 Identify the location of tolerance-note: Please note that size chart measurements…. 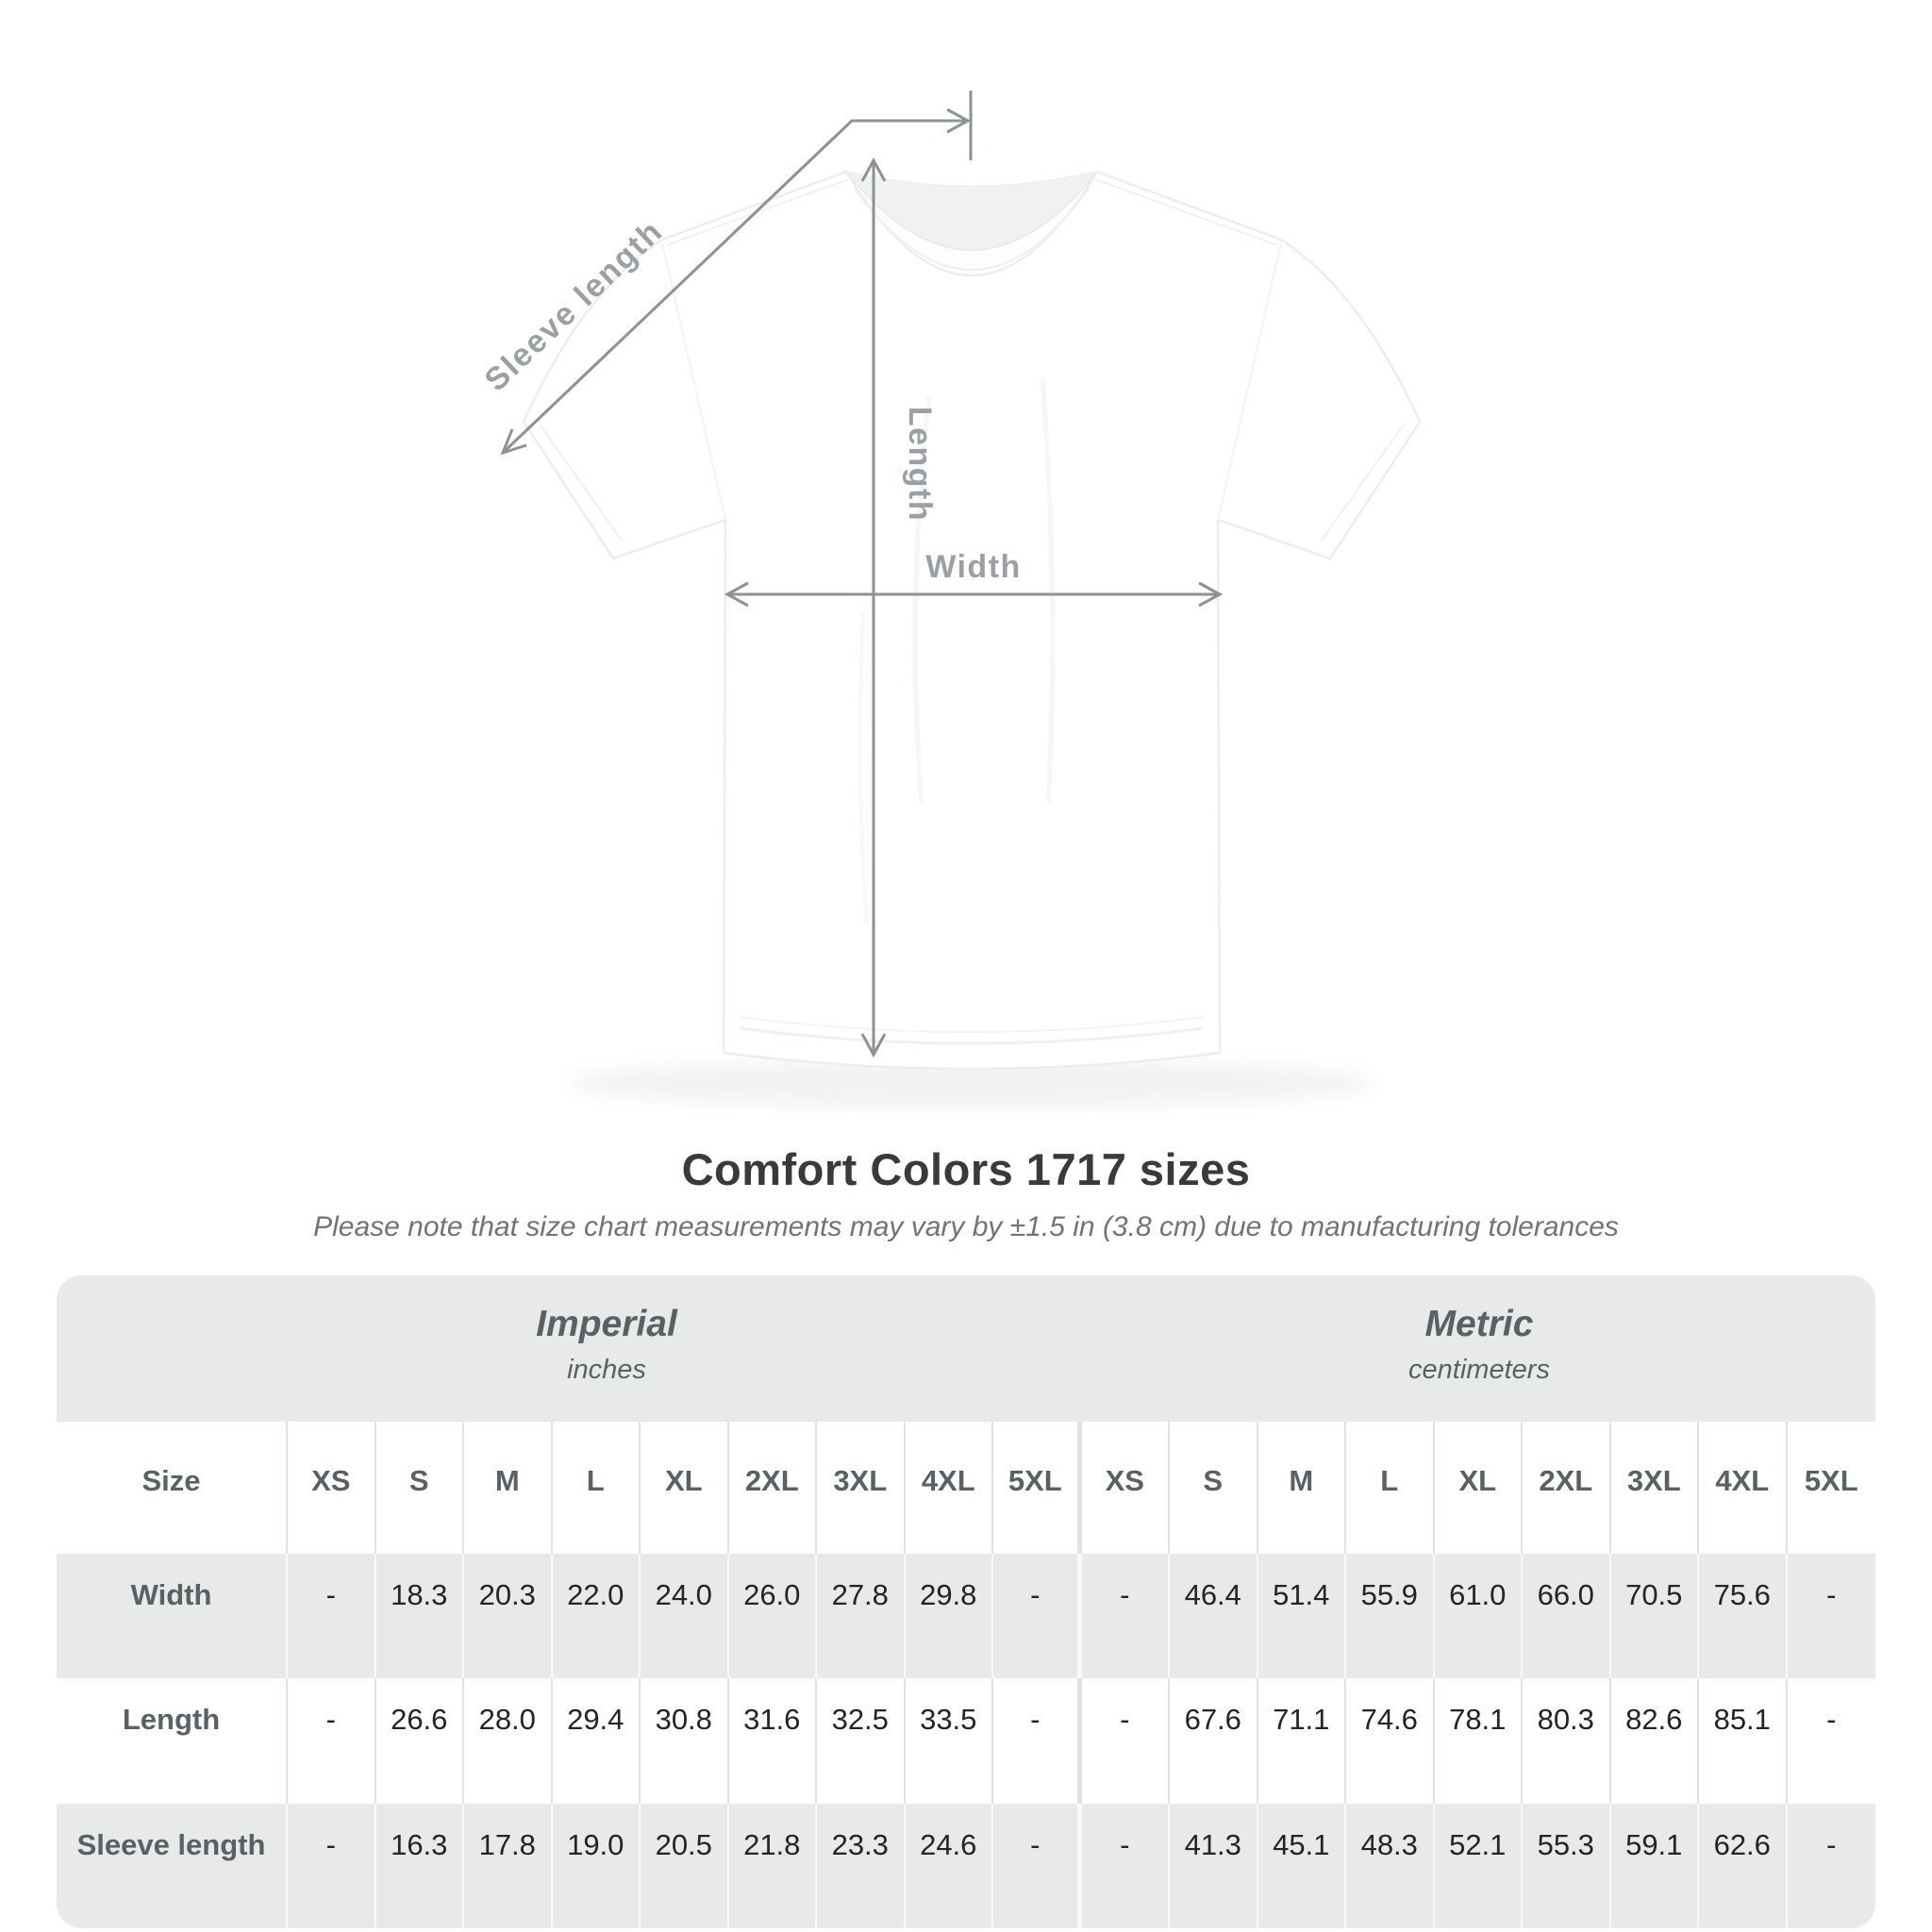
(966, 1226).